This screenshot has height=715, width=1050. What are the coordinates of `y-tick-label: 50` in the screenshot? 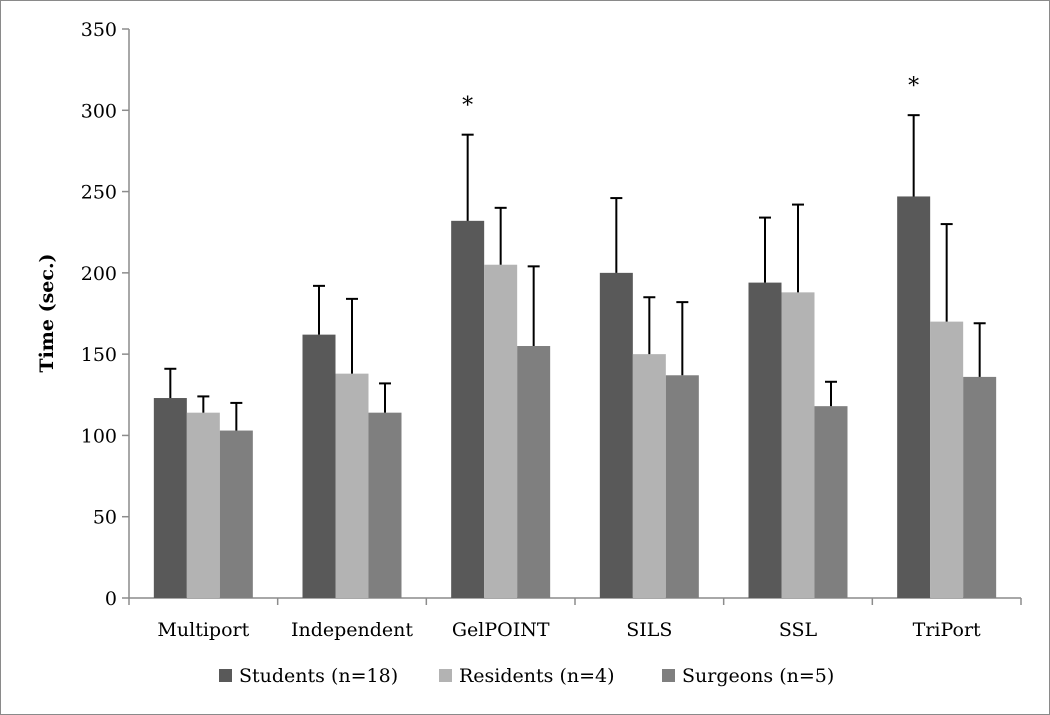 It's located at (105, 518).